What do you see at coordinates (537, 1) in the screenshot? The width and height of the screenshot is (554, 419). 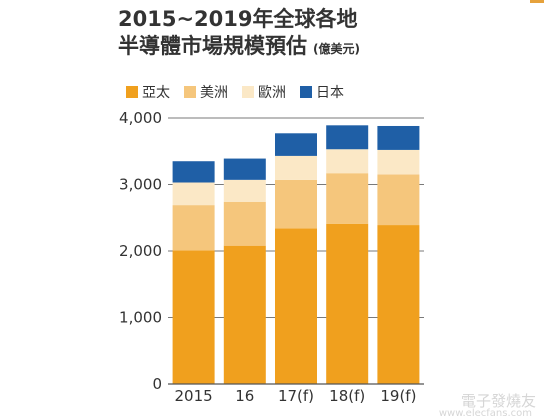 I see `corner-accent-mark` at bounding box center [537, 1].